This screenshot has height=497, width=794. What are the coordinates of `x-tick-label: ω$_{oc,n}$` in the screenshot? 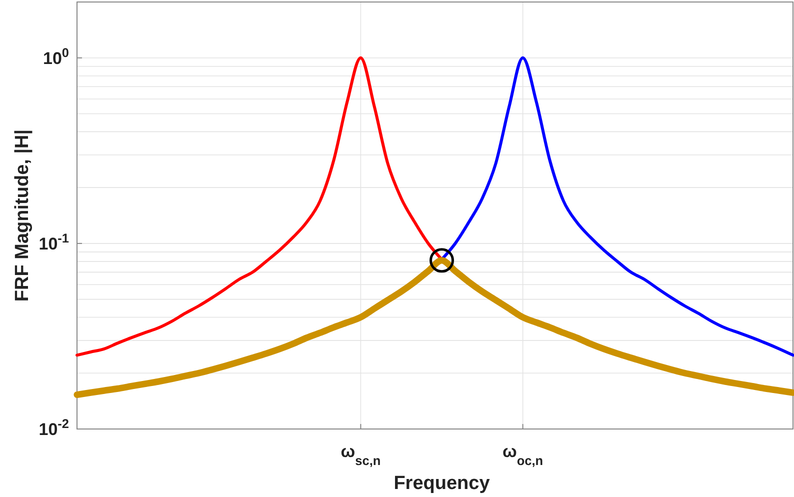 It's located at (523, 455).